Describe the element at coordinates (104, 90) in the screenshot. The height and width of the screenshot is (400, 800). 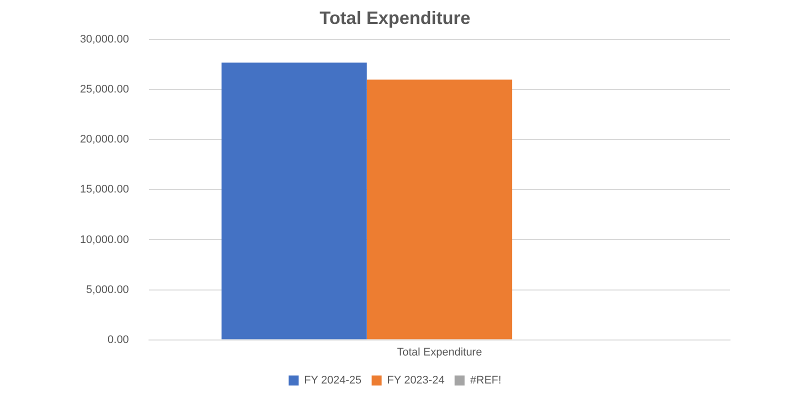
I see `y-tick-label: 25,000.00` at that location.